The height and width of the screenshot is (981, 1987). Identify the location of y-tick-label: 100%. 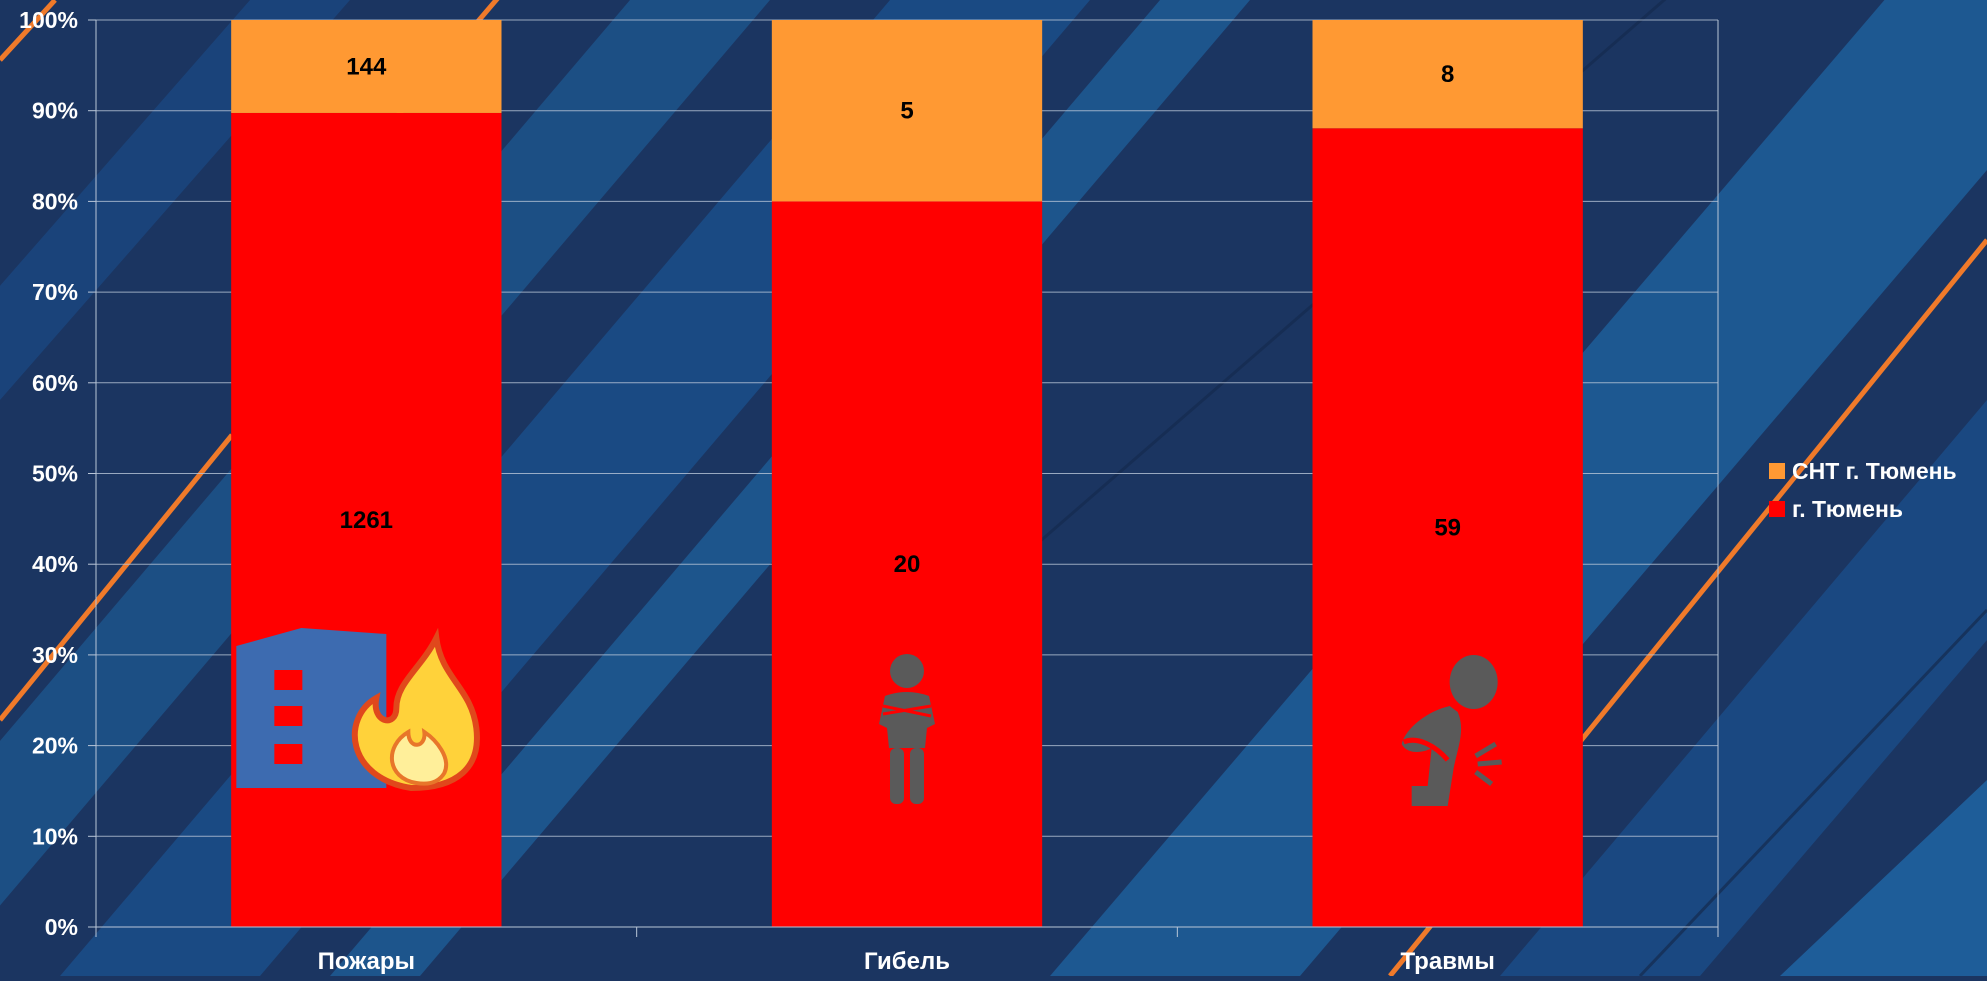
(48, 20).